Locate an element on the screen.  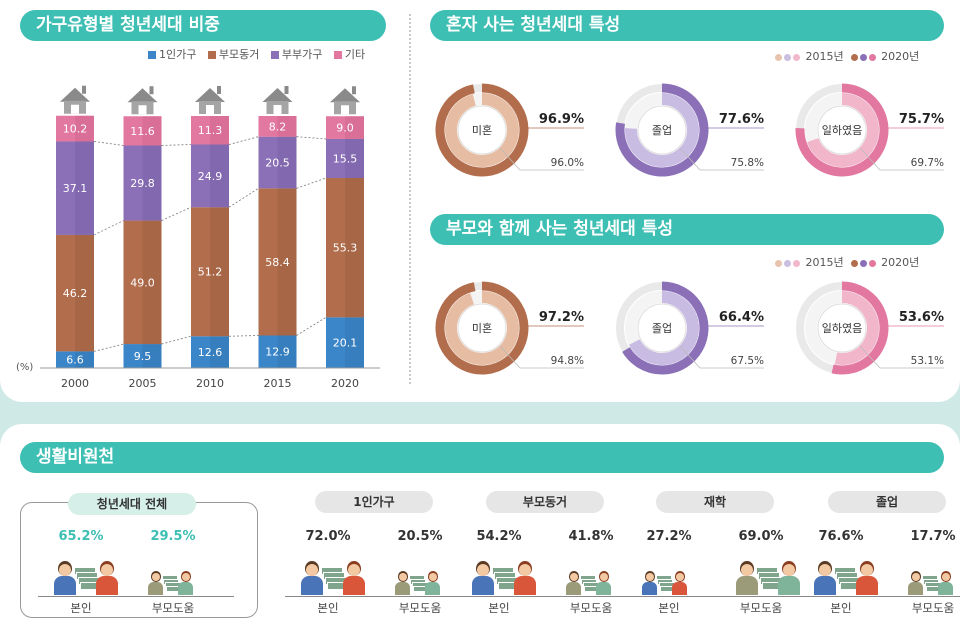
bar-value-label: 12.6 is located at coordinates (210, 352).